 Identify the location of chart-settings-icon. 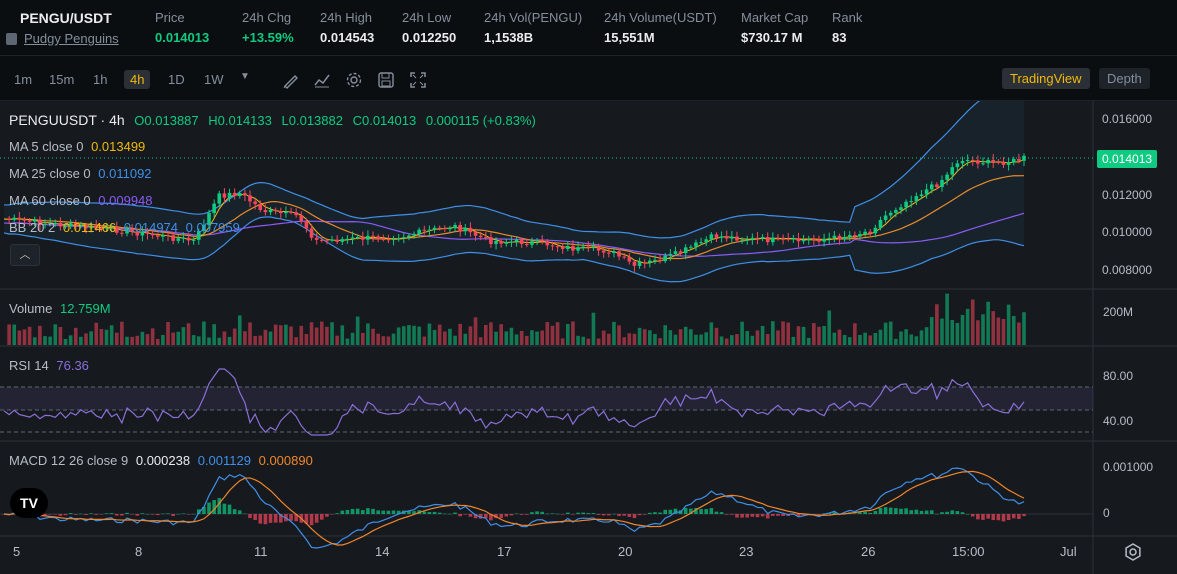
(1133, 552).